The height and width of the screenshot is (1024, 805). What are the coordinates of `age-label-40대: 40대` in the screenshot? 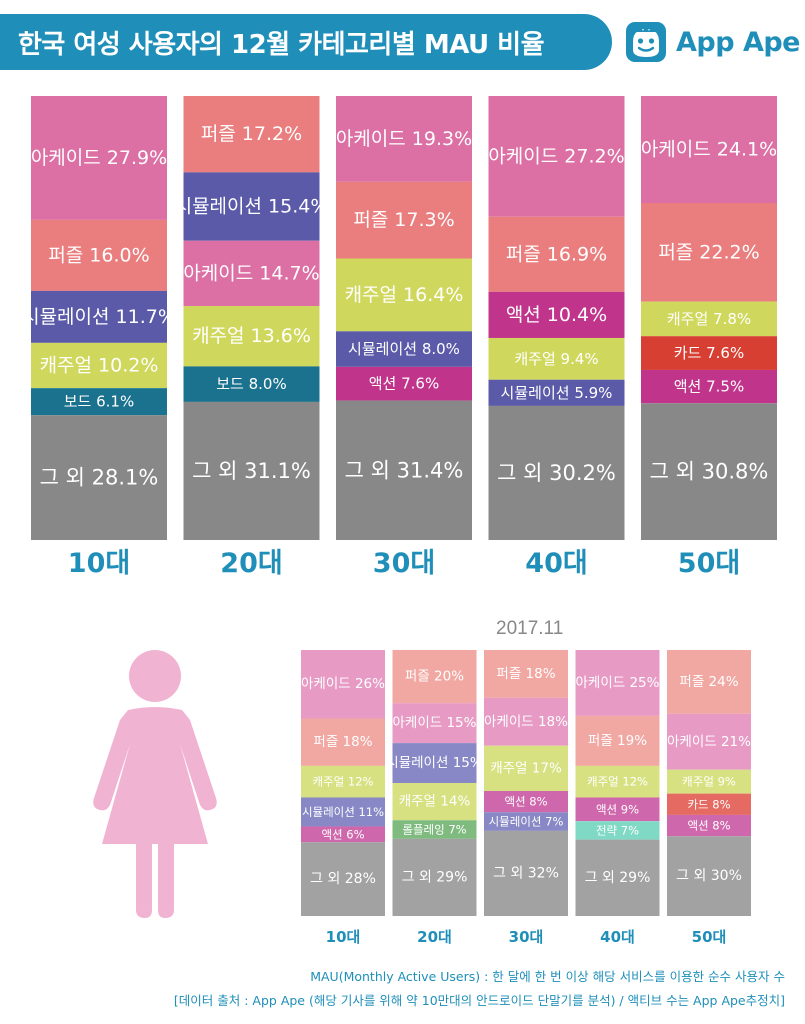 It's located at (617, 937).